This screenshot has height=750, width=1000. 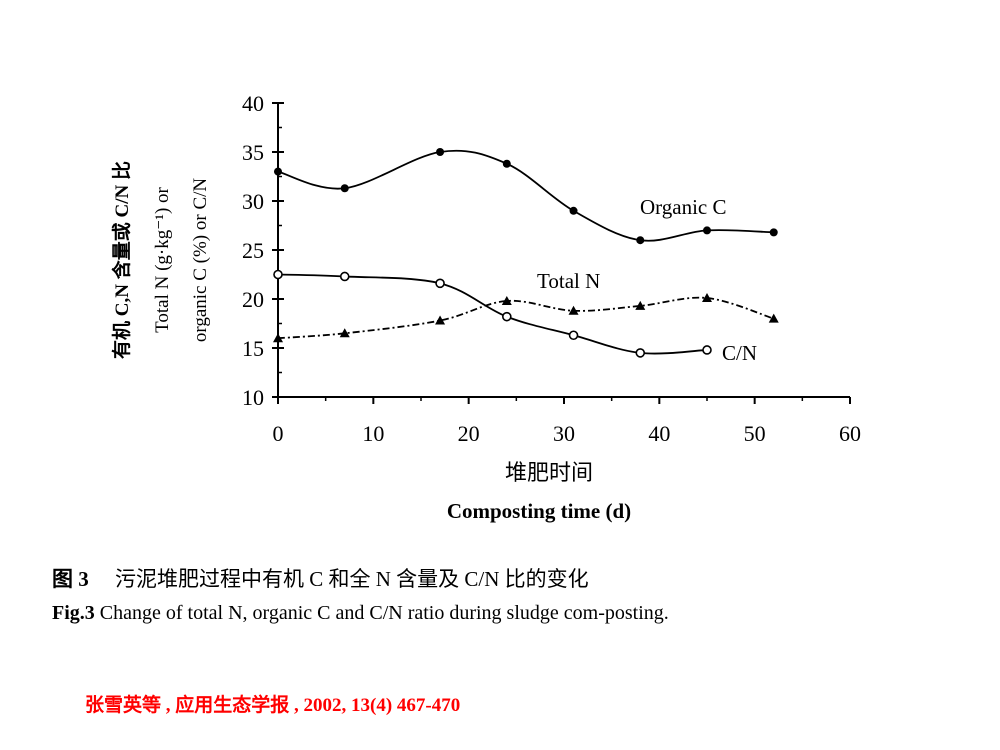 I want to click on x-axis-label-cn: 堆肥时间, so click(x=549, y=472).